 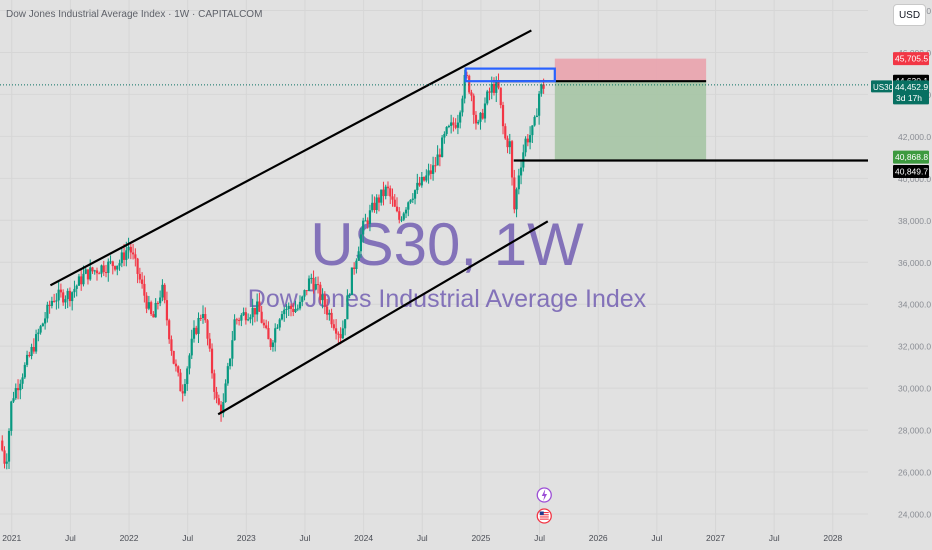 What do you see at coordinates (630, 109) in the screenshot?
I see `position-zones` at bounding box center [630, 109].